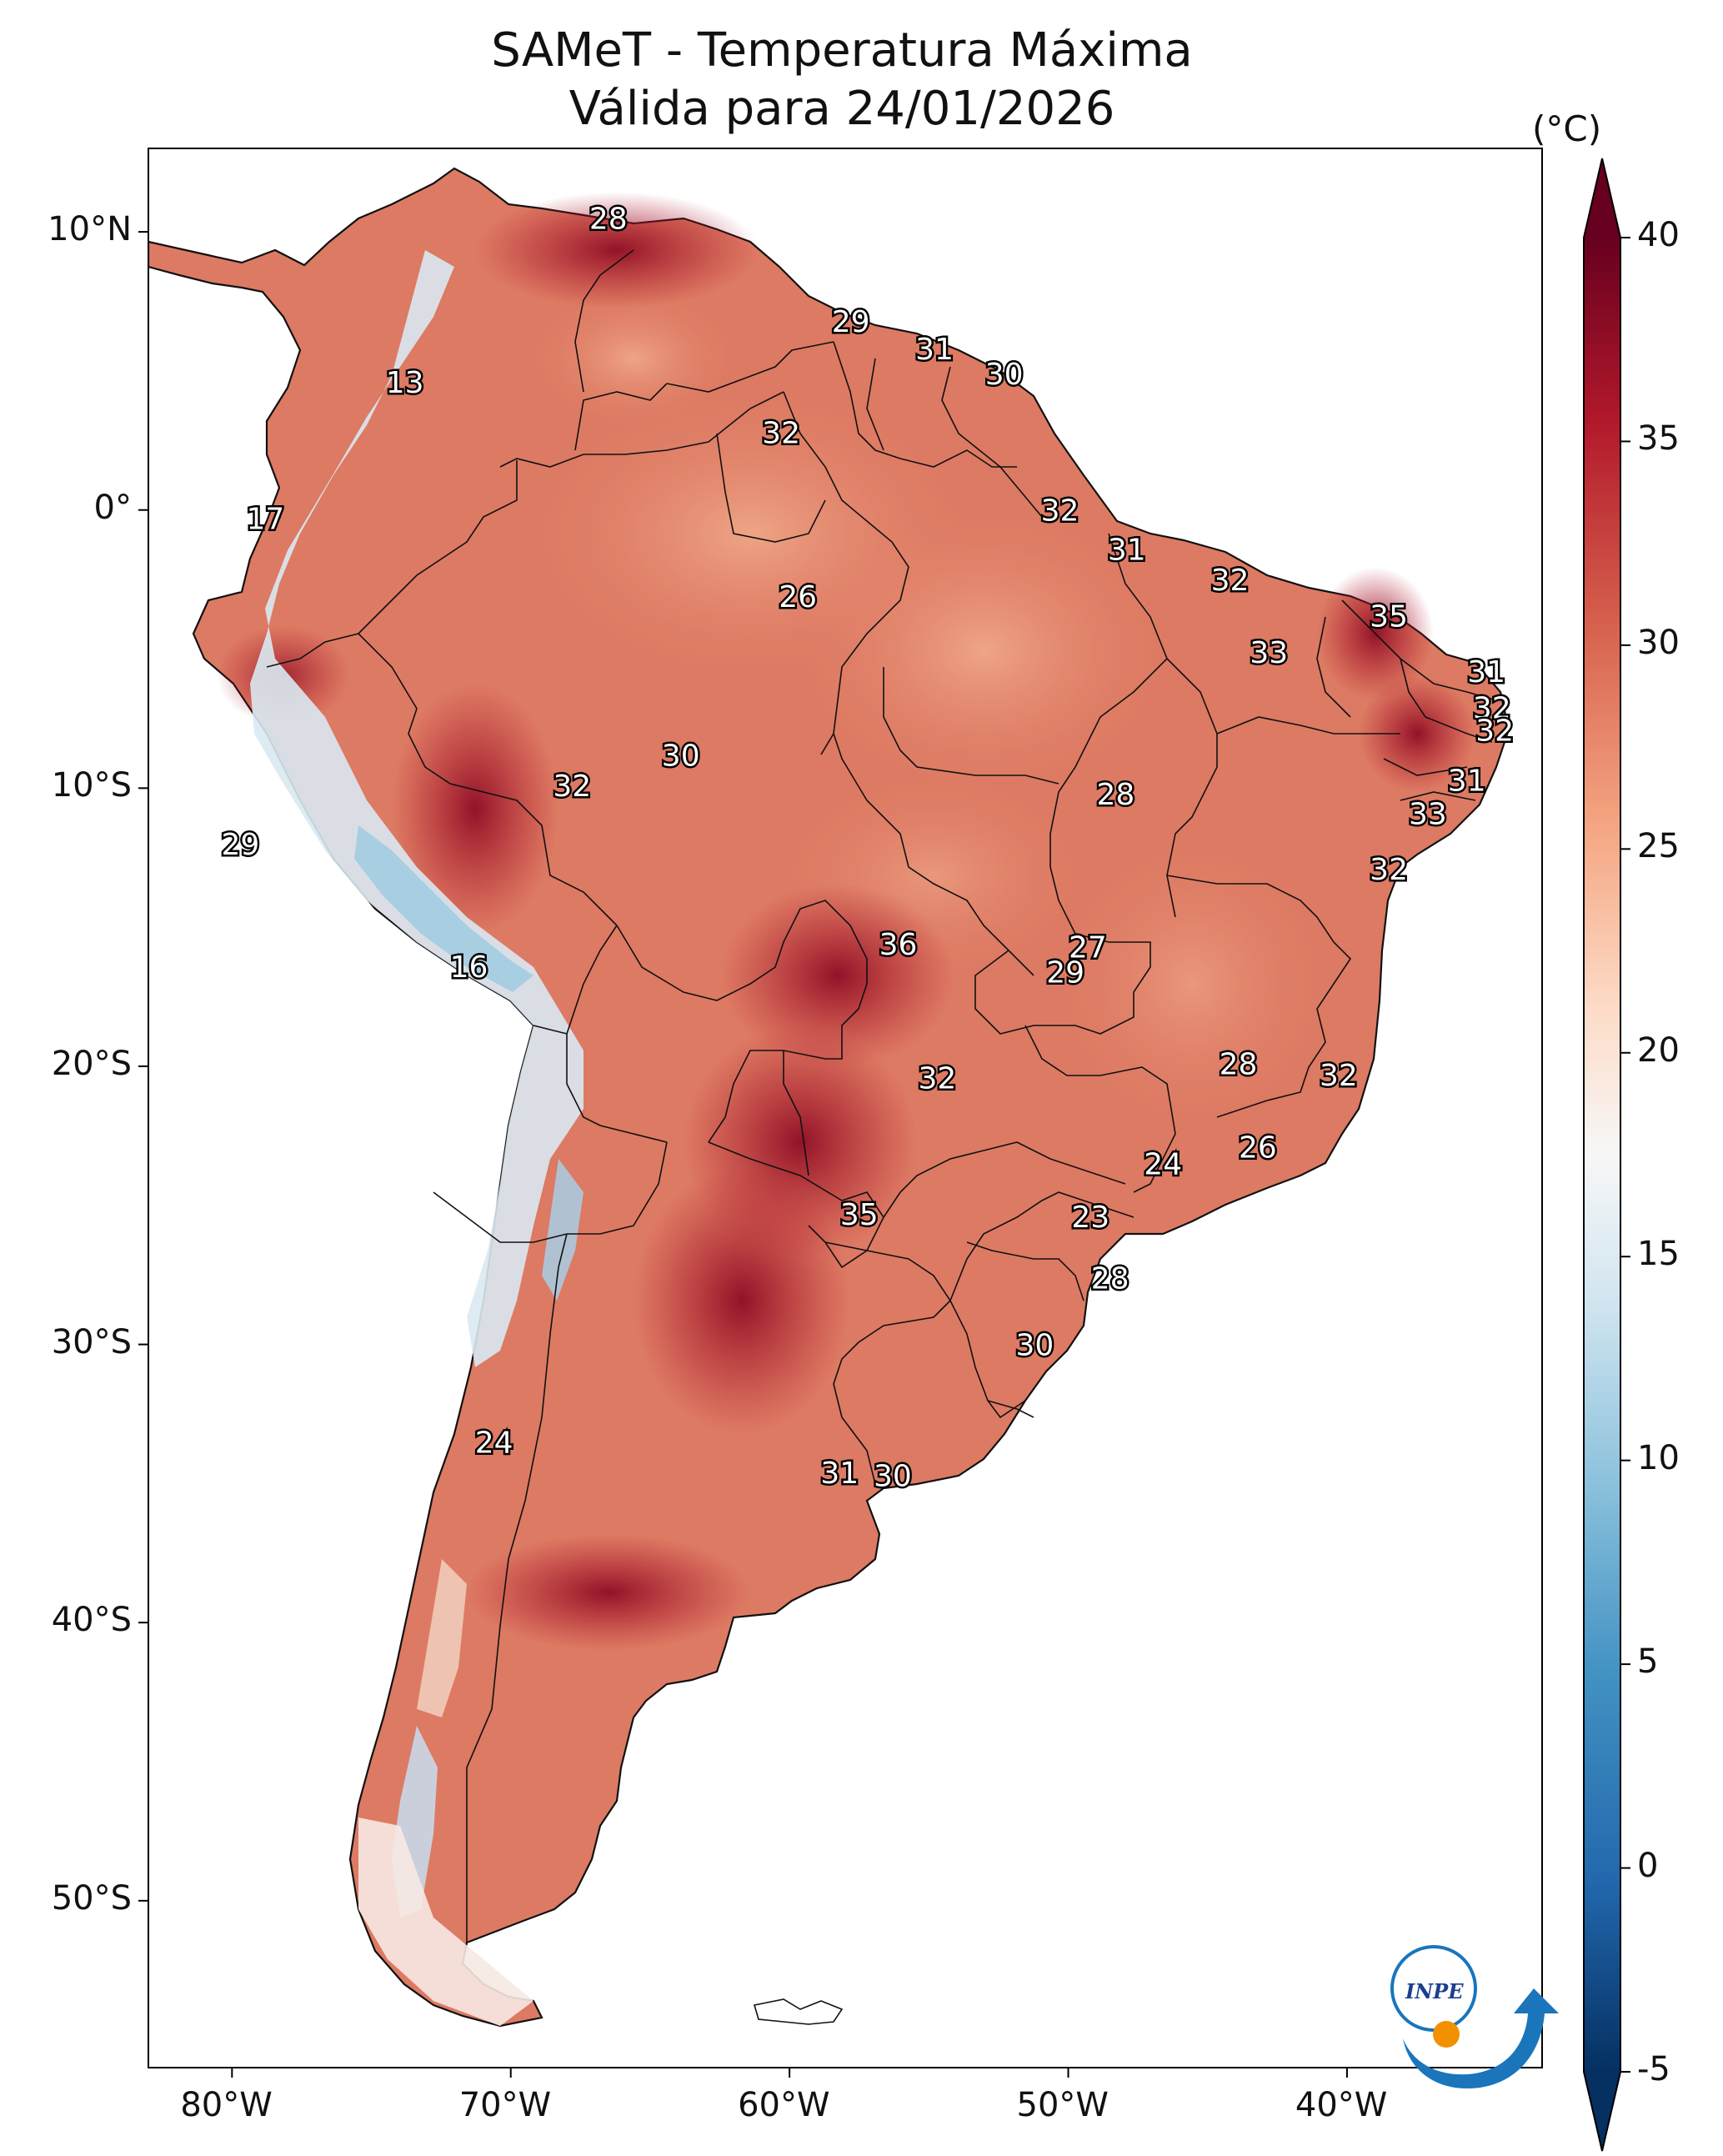 The width and height of the screenshot is (1723, 2156). I want to click on colorbar-unit: (°C), so click(1567, 128).